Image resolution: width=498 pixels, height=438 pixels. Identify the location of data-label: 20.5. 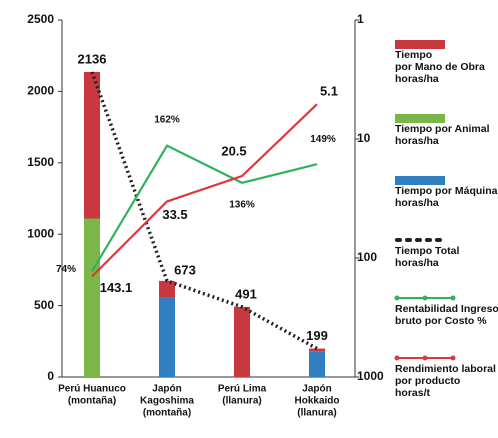
(233, 151).